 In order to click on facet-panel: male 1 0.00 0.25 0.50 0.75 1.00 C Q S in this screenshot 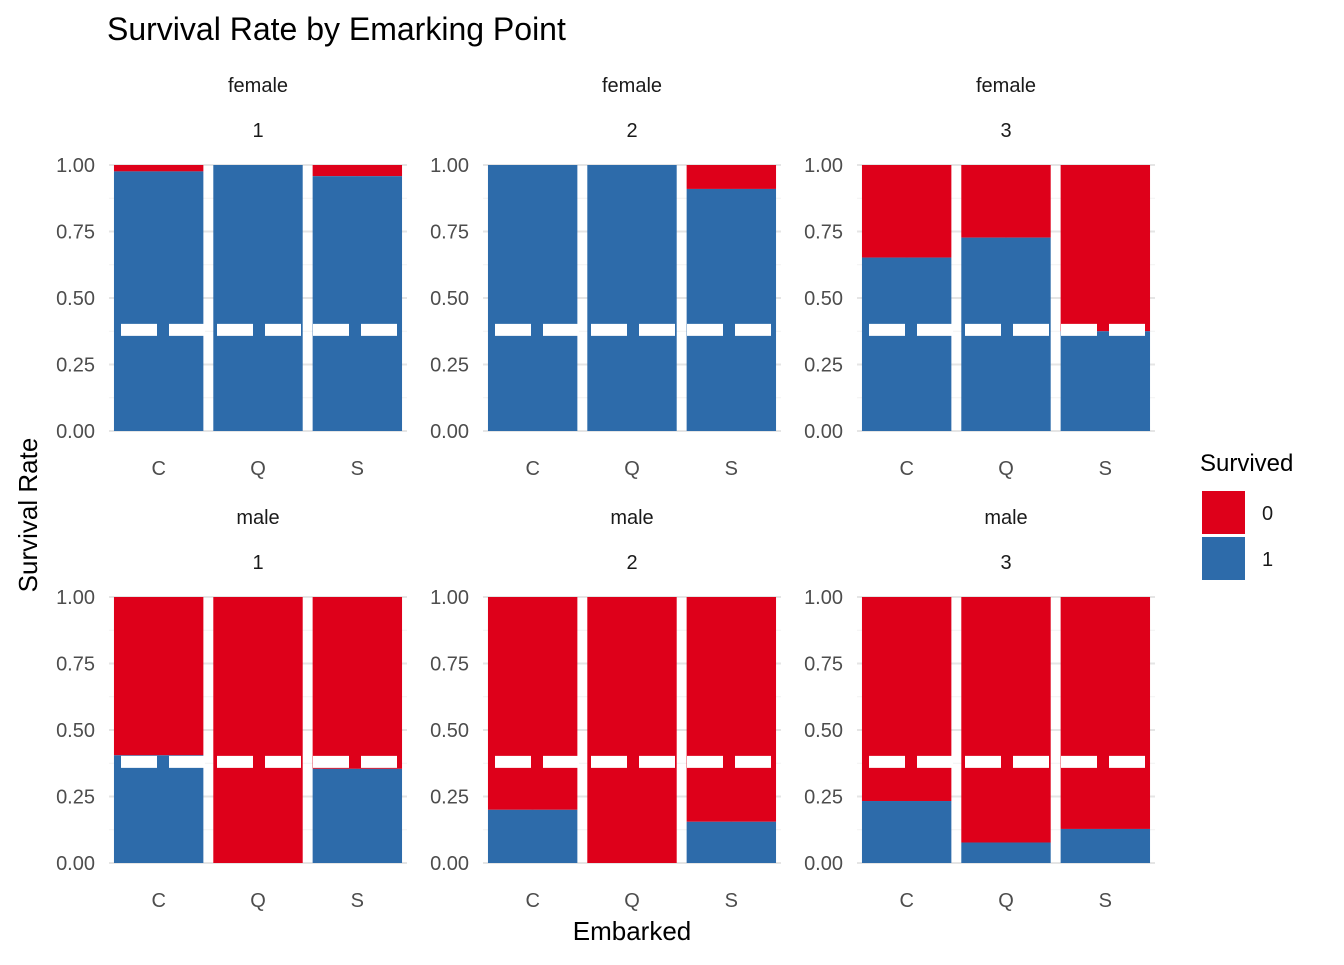, I will do `click(231, 709)`.